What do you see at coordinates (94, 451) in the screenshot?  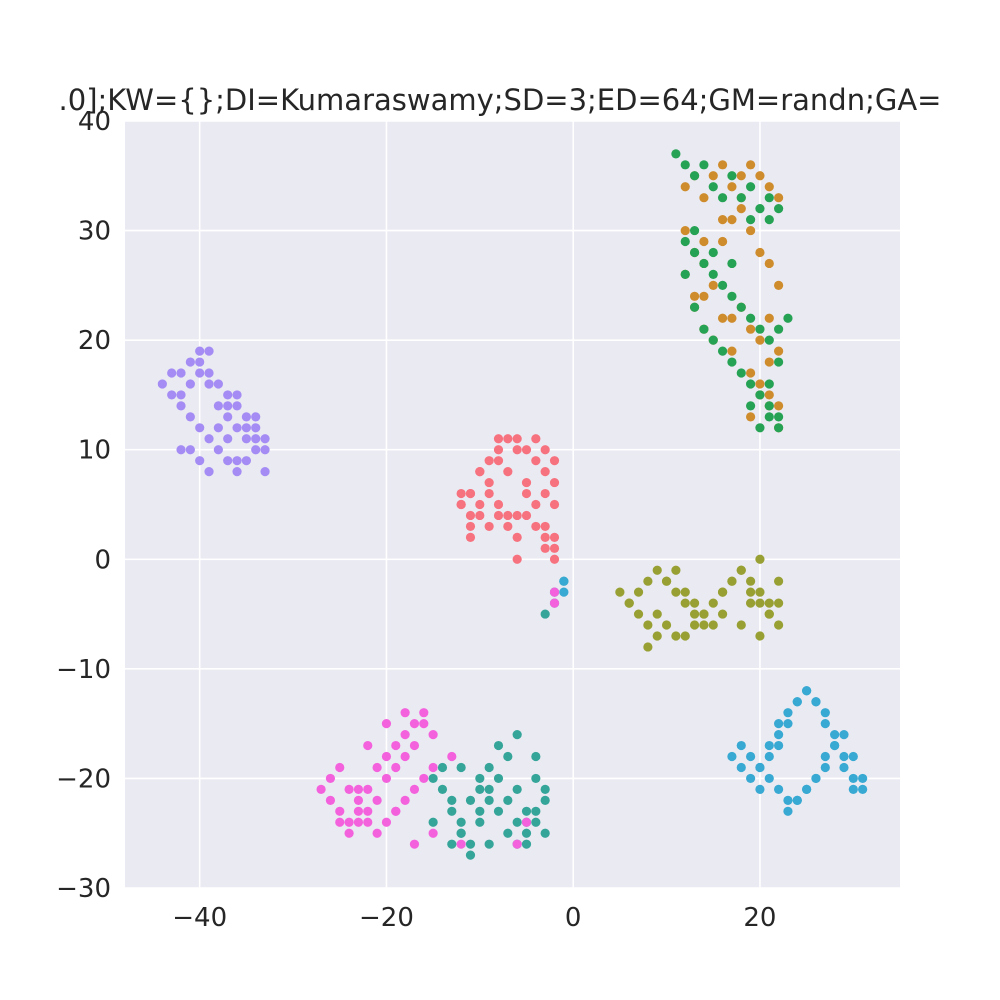 I see `y-tick-label: 10` at bounding box center [94, 451].